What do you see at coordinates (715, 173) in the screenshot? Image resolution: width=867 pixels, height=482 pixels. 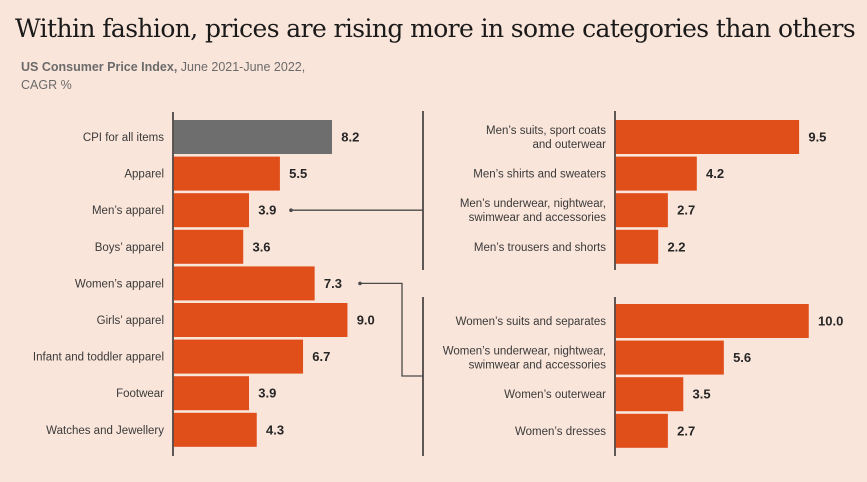 I see `mens-value-label: 4.2` at bounding box center [715, 173].